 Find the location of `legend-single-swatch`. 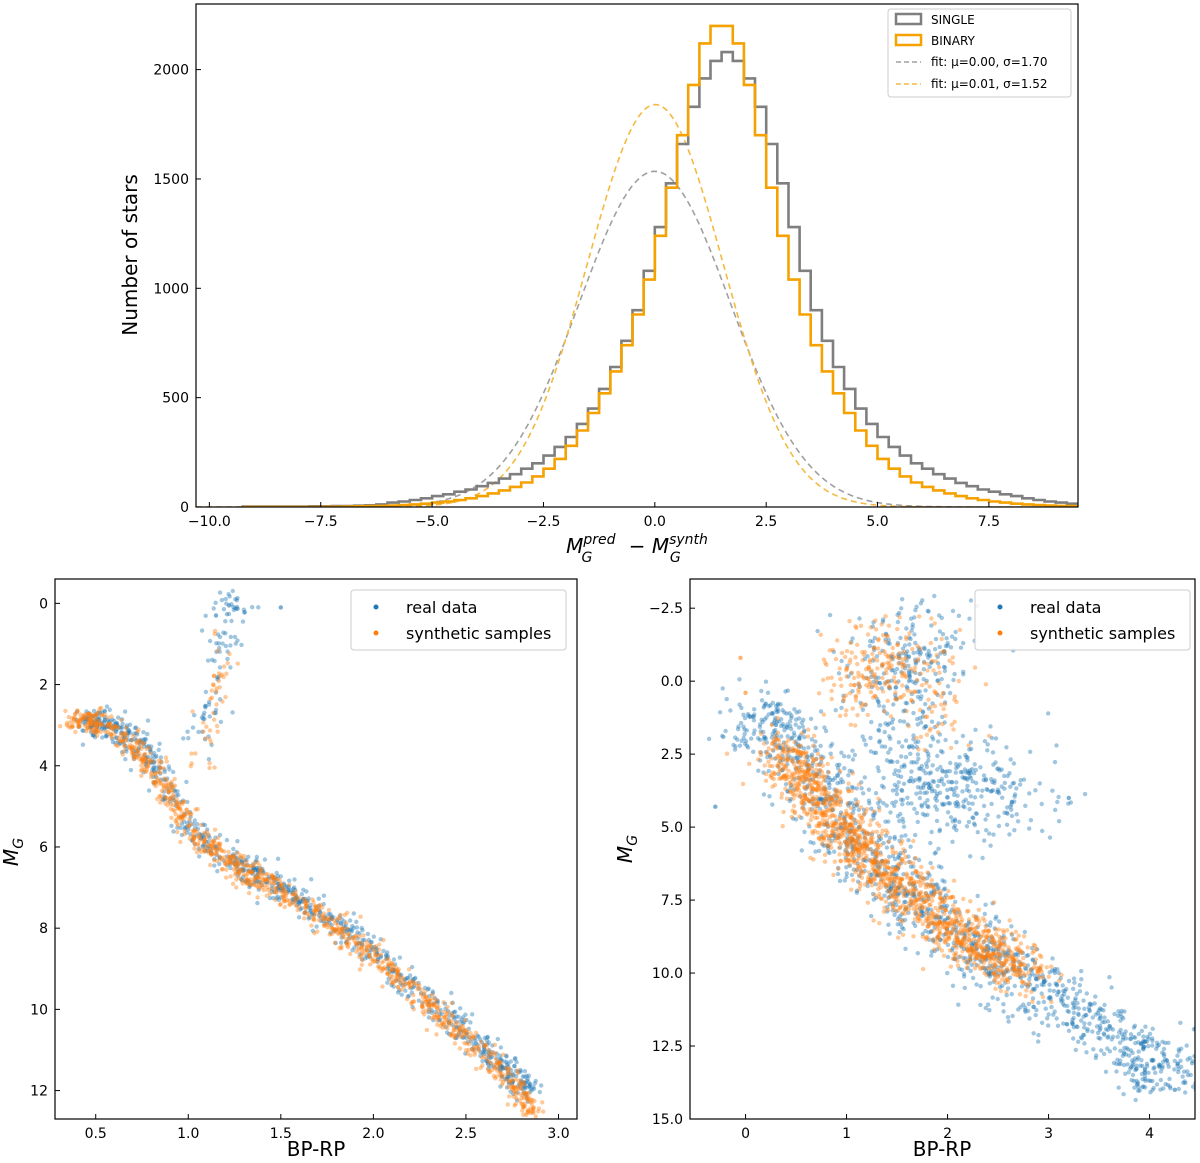

legend-single-swatch is located at coordinates (908, 19).